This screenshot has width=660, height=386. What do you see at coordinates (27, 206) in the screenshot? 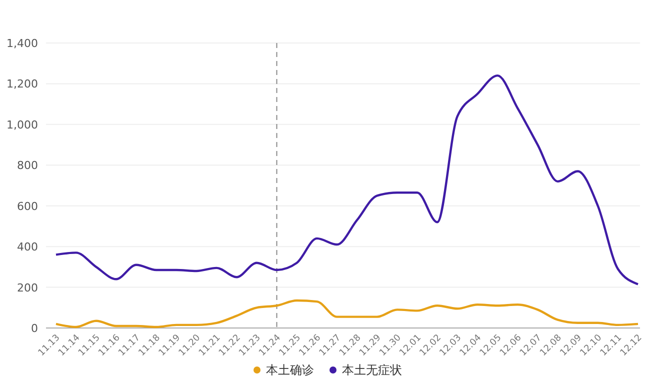
I see `y-tick-label: 600` at bounding box center [27, 206].